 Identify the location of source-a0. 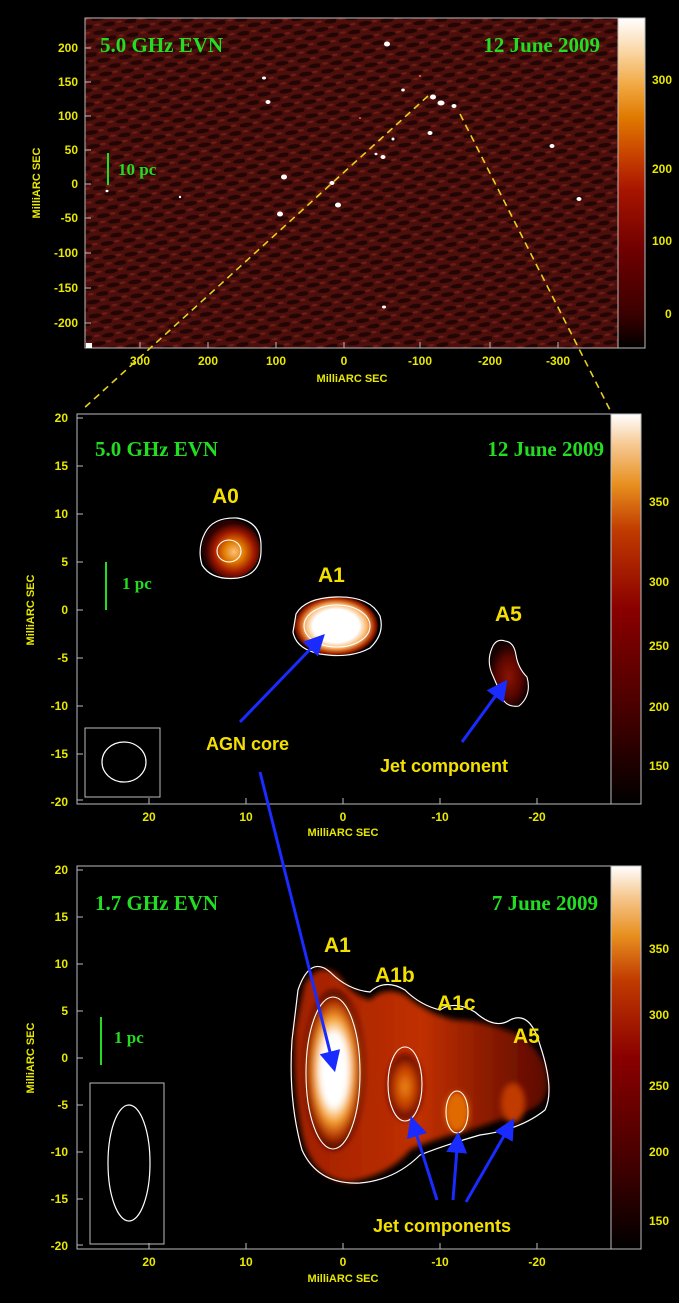
(230, 548).